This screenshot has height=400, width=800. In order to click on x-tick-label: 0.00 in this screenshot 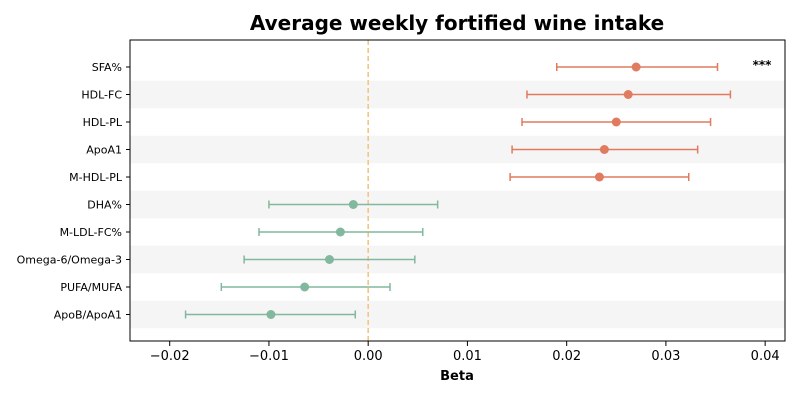, I will do `click(368, 356)`.